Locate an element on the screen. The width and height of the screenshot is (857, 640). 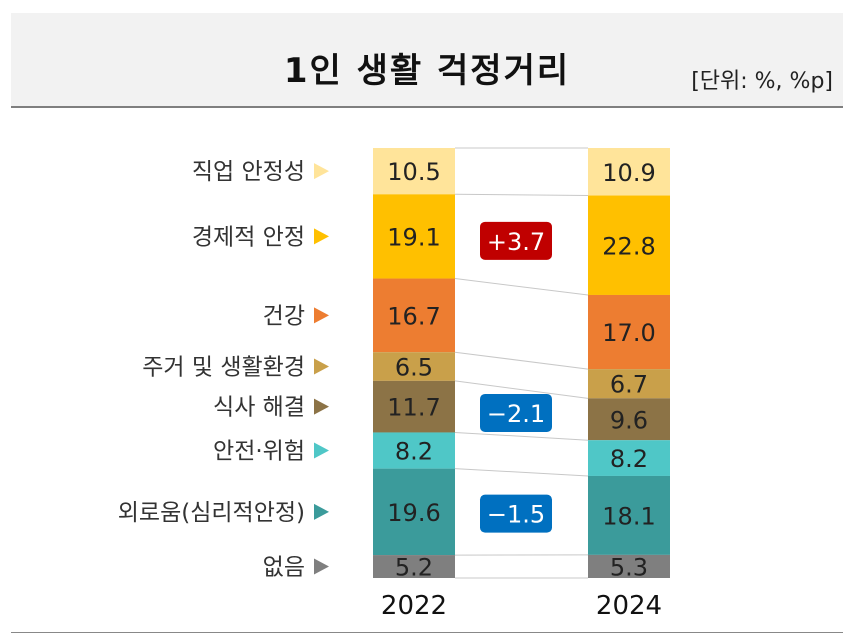
data-label: 19.1 is located at coordinates (413, 237).